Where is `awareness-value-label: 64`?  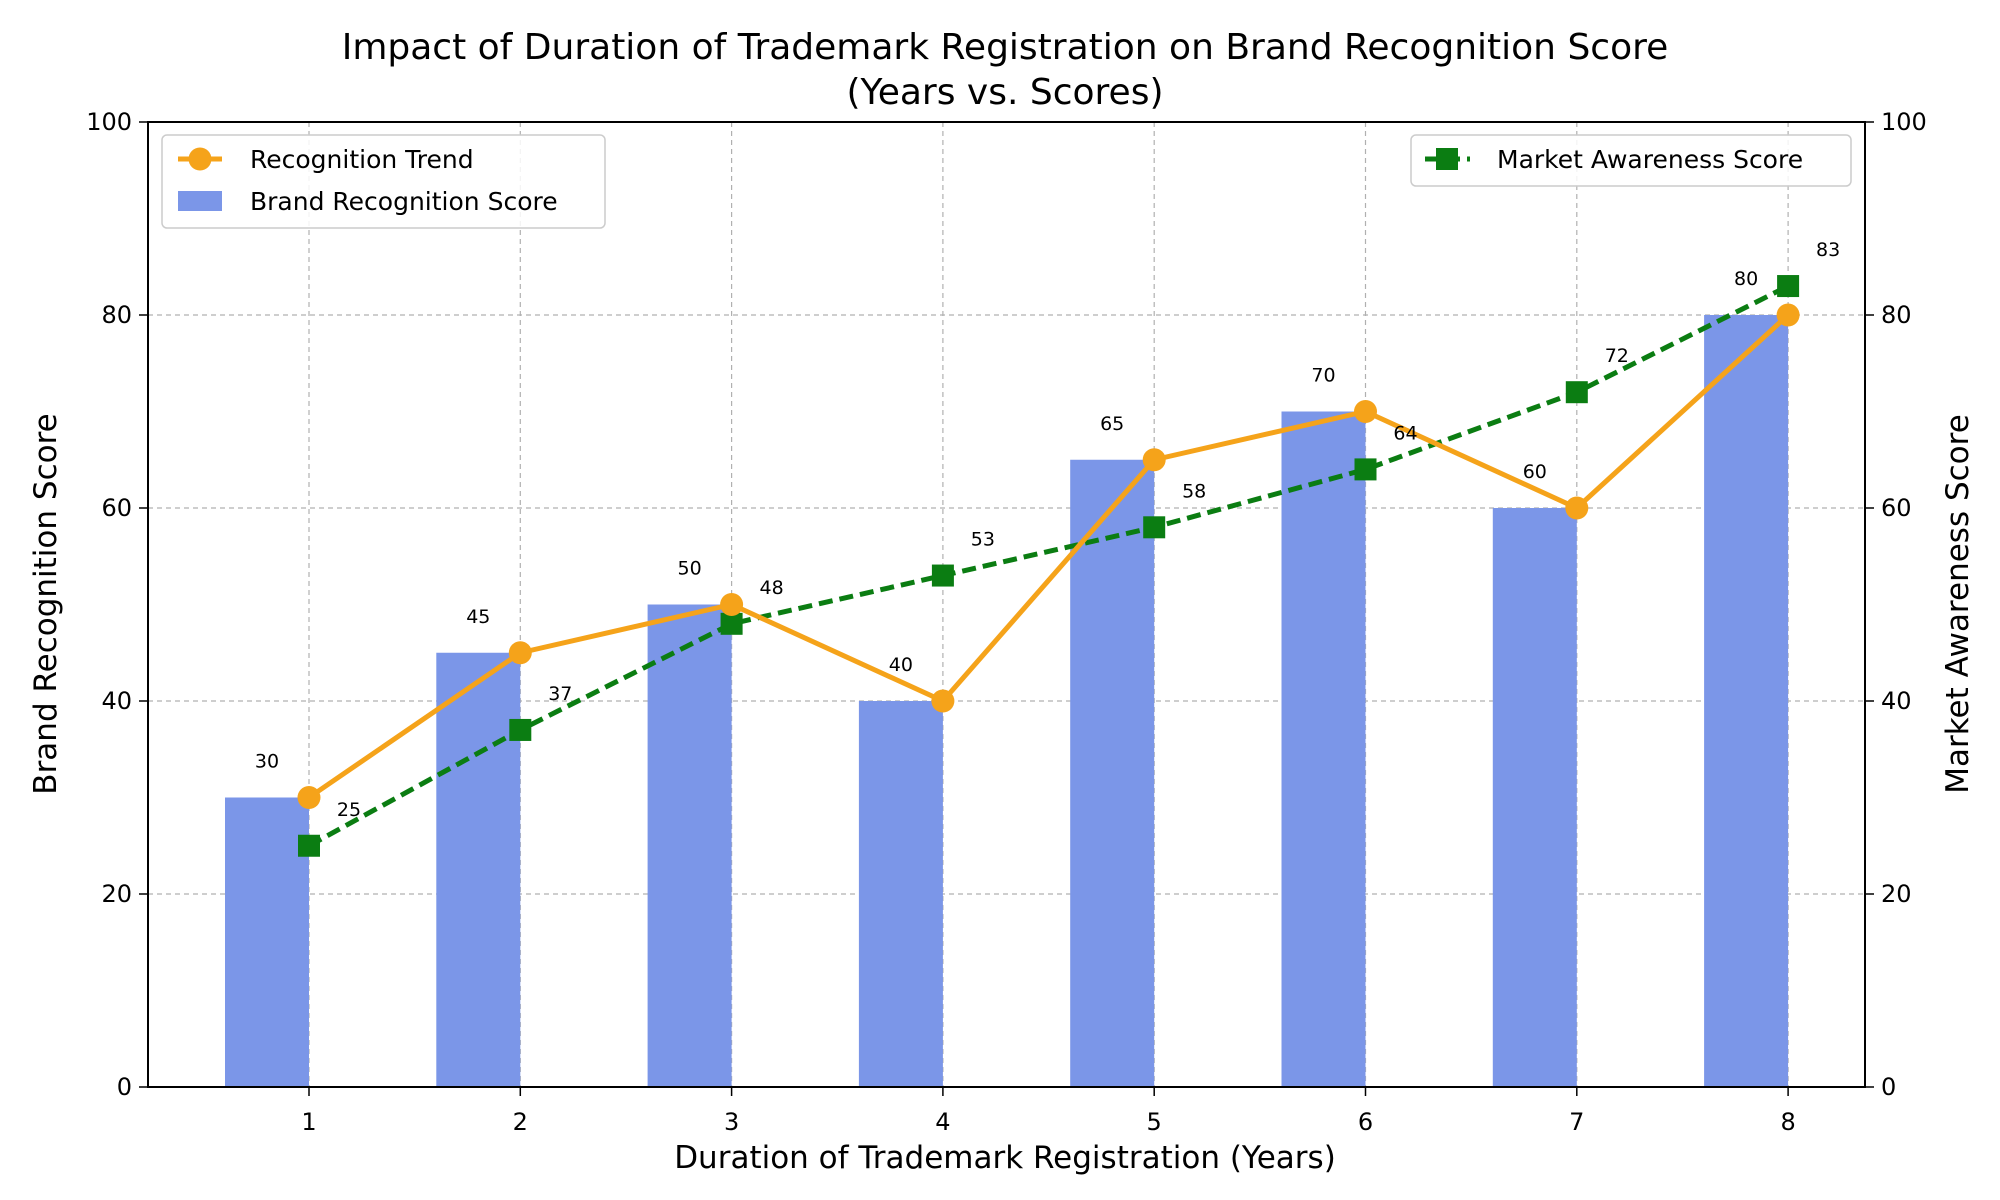
awareness-value-label: 64 is located at coordinates (1405, 433).